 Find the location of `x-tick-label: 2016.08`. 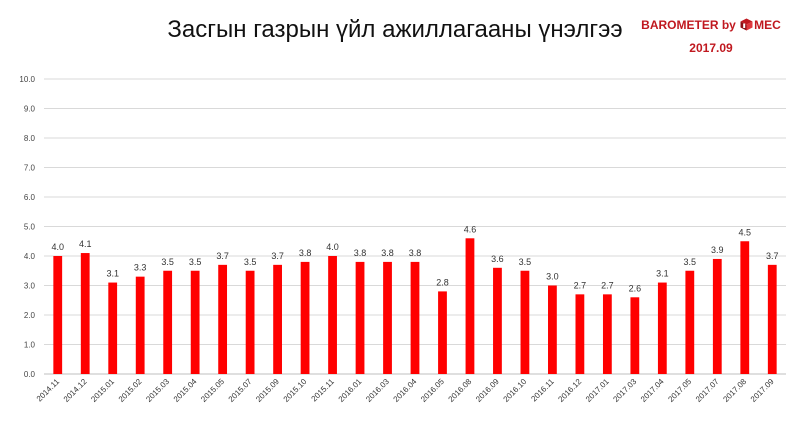

x-tick-label: 2016.08 is located at coordinates (460, 390).